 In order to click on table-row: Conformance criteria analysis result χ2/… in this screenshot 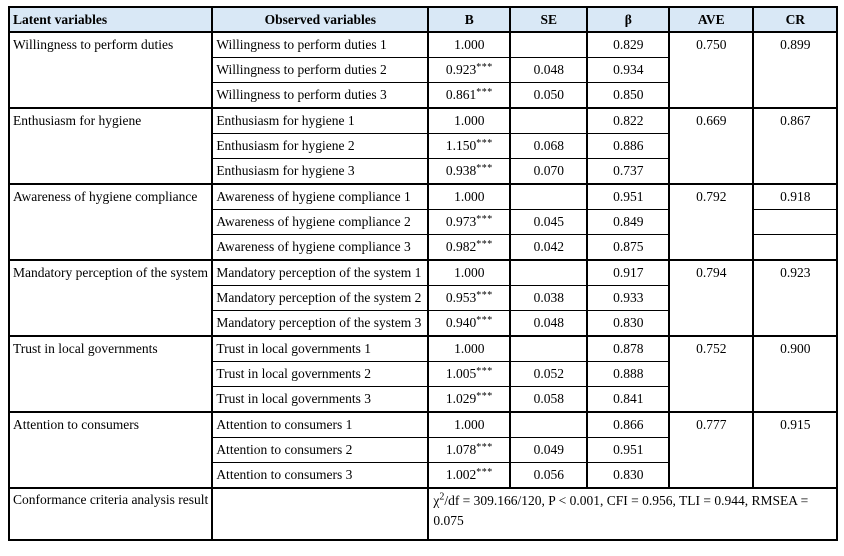, I will do `click(423, 514)`.